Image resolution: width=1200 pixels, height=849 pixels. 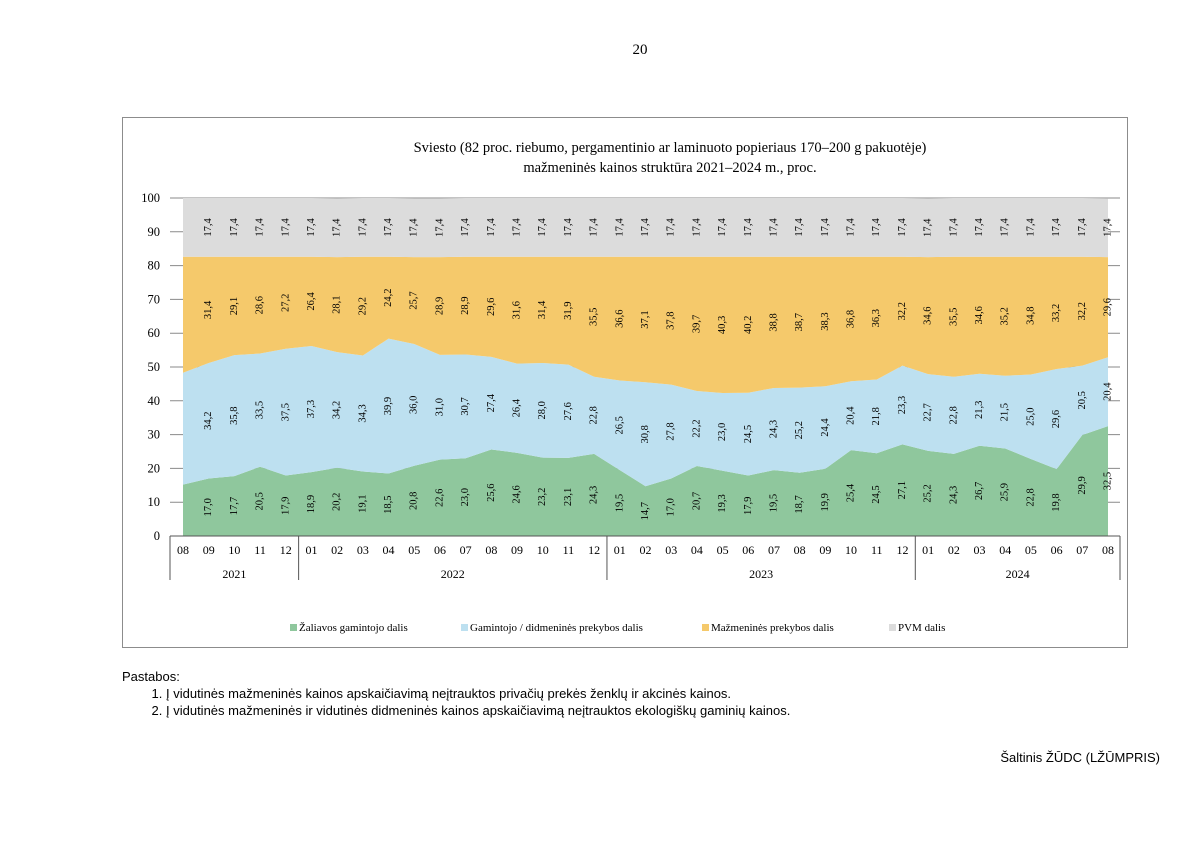 I want to click on y-tick-label: 70, so click(x=154, y=299).